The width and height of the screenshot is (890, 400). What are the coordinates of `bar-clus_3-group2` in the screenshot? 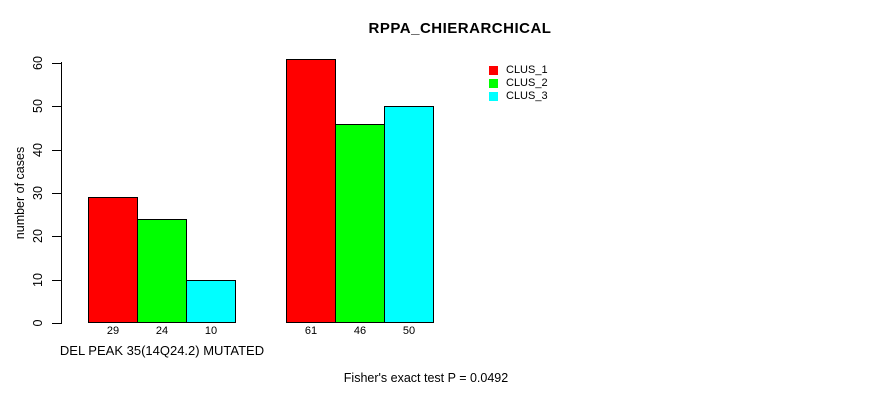 It's located at (409, 214).